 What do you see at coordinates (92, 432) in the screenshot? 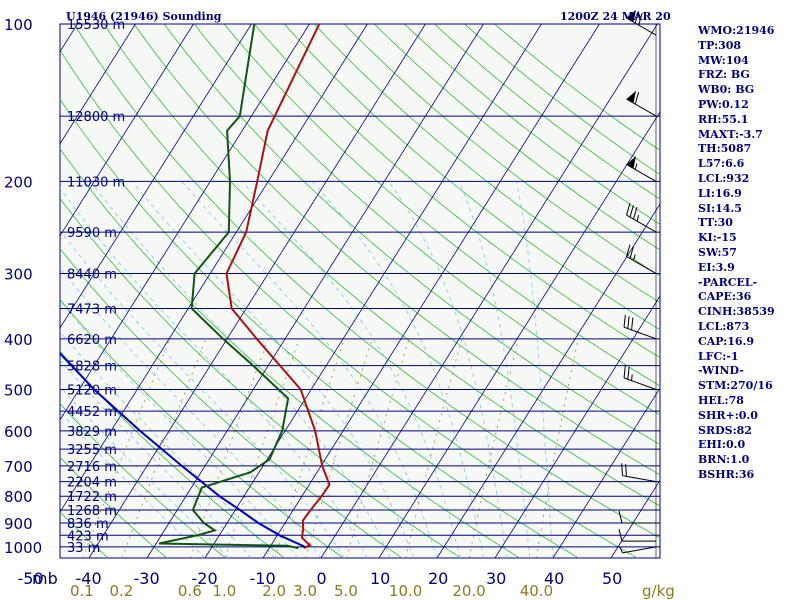
I see `height-label: 3829 m` at bounding box center [92, 432].